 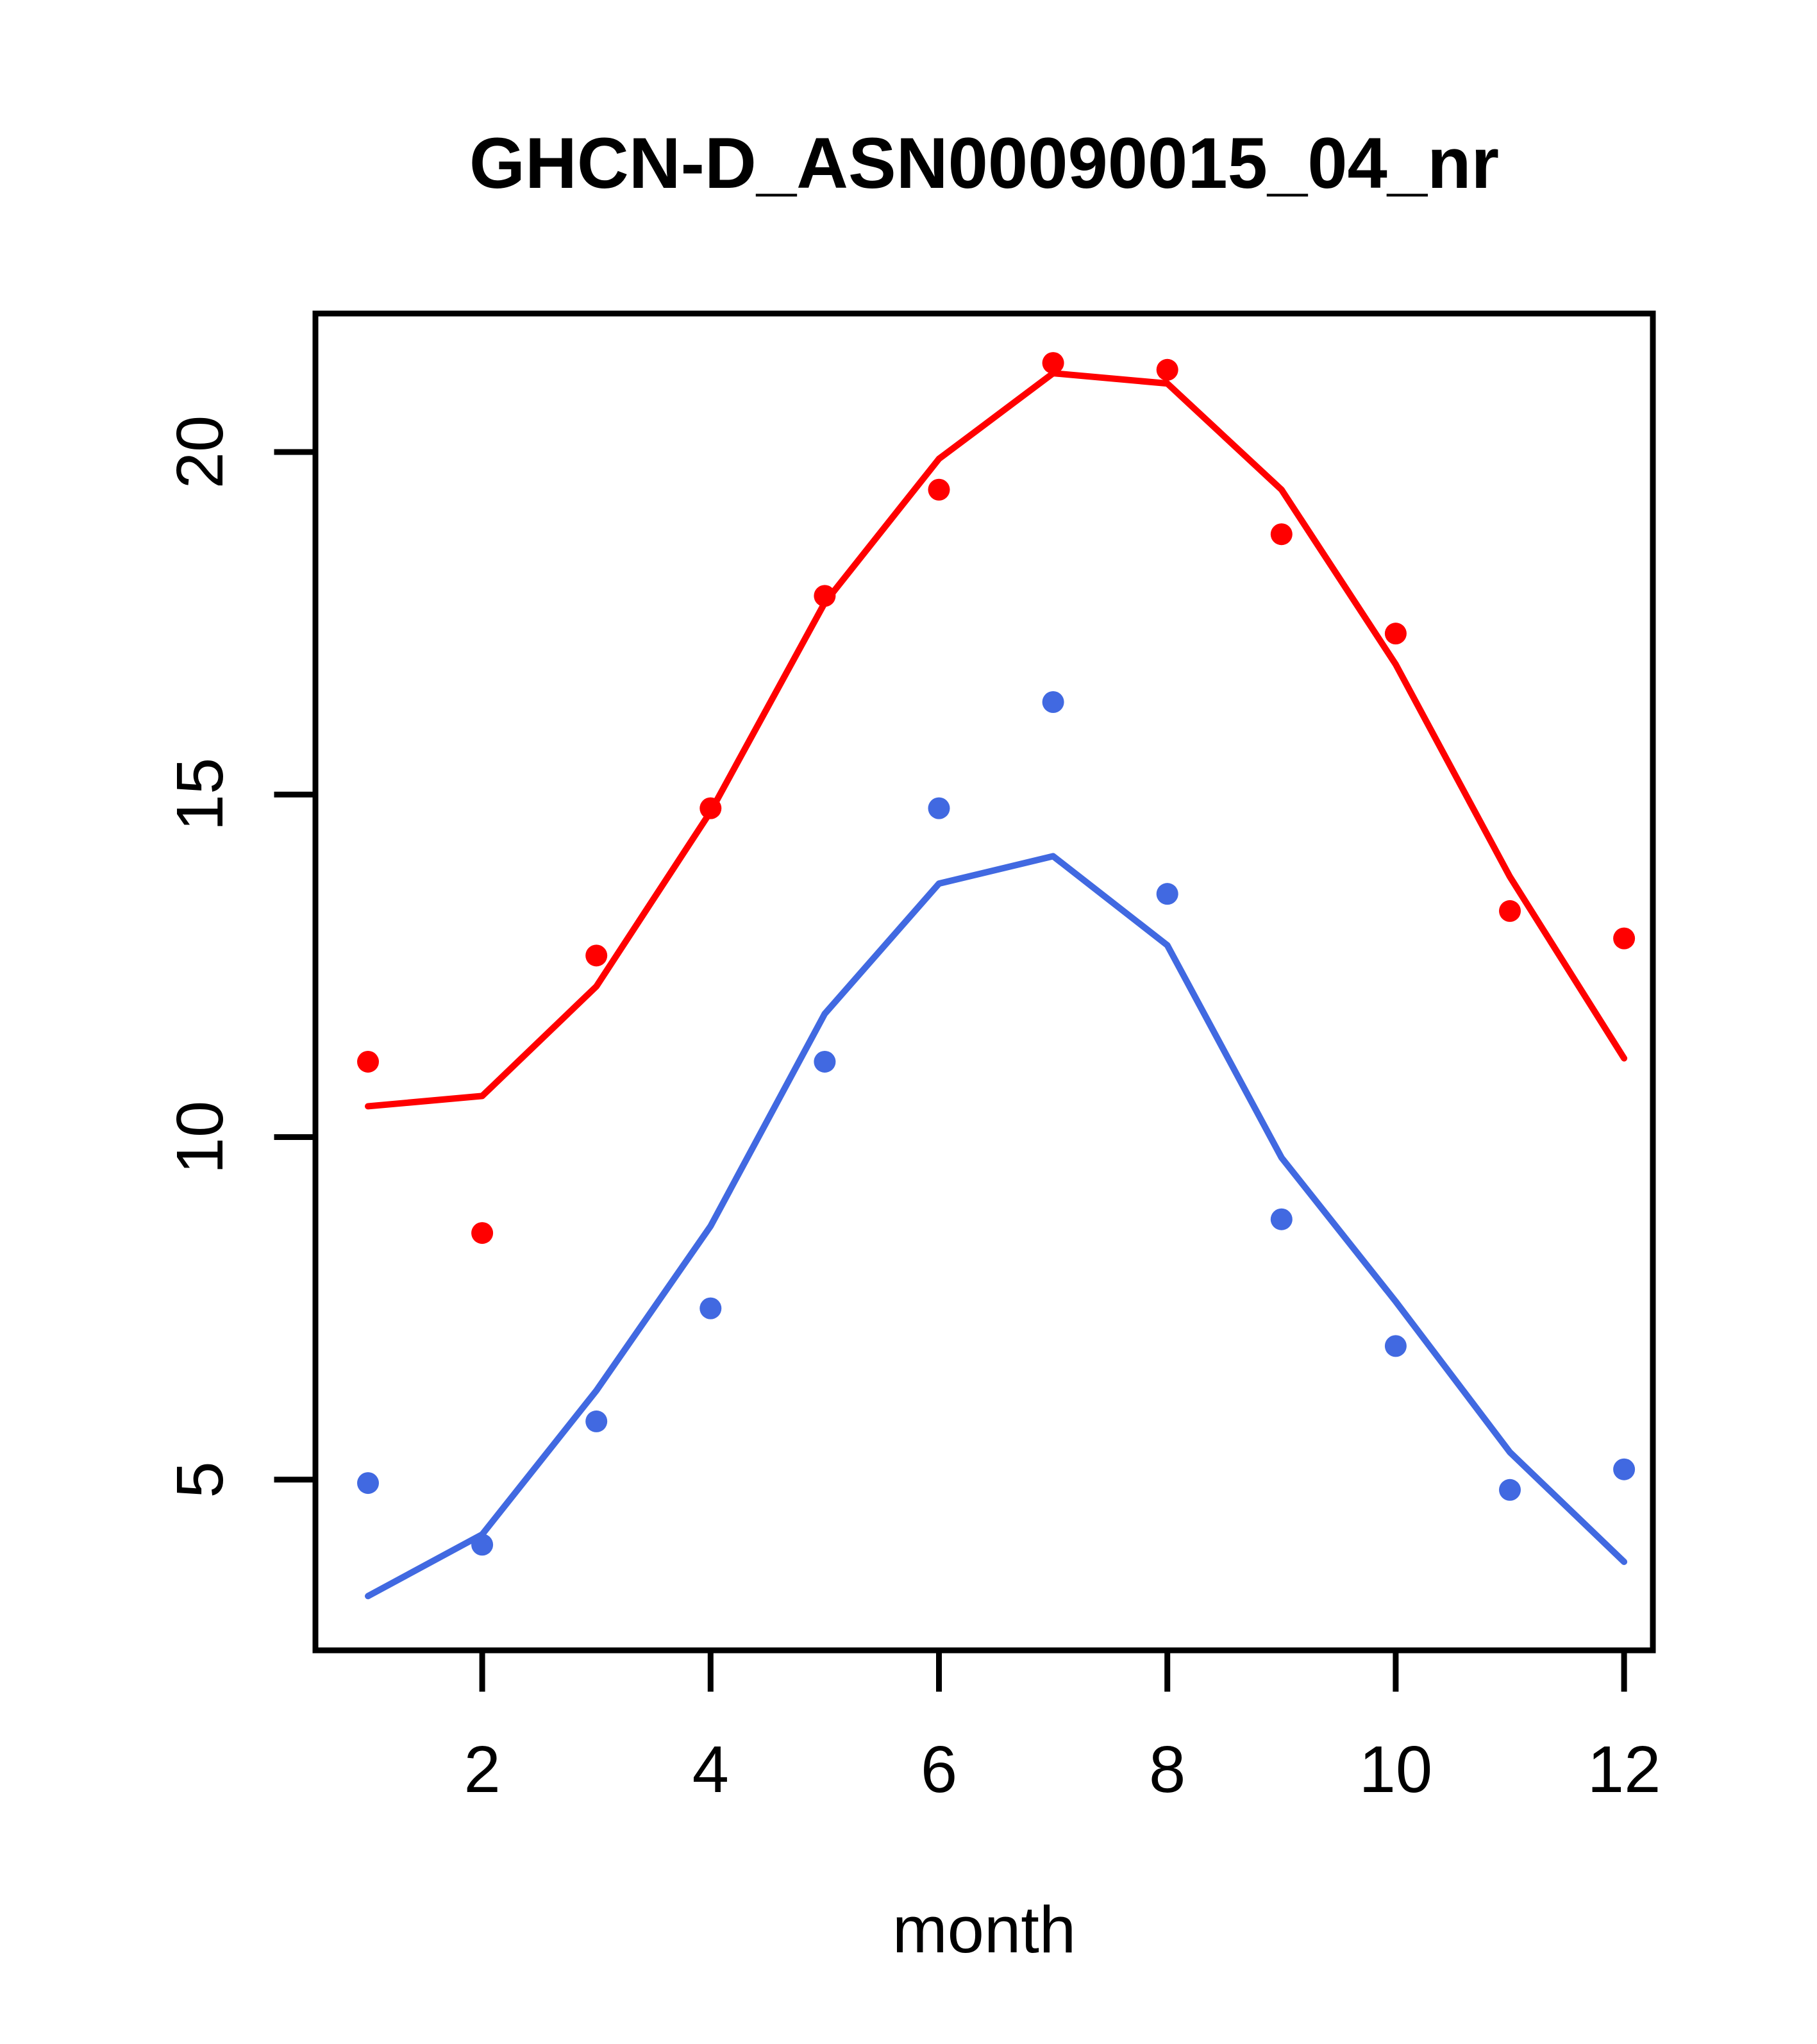 I want to click on x-tick-label-8: 8, so click(x=1167, y=1769).